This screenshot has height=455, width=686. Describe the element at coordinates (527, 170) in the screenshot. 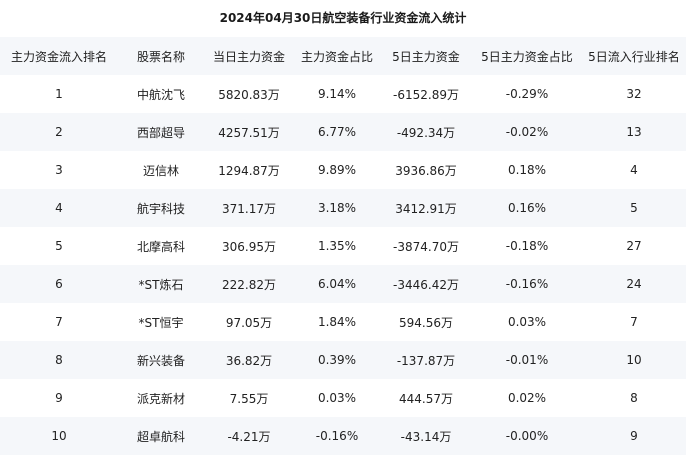

I see `5day-main-capital-ratio-cell: 0.18%` at that location.